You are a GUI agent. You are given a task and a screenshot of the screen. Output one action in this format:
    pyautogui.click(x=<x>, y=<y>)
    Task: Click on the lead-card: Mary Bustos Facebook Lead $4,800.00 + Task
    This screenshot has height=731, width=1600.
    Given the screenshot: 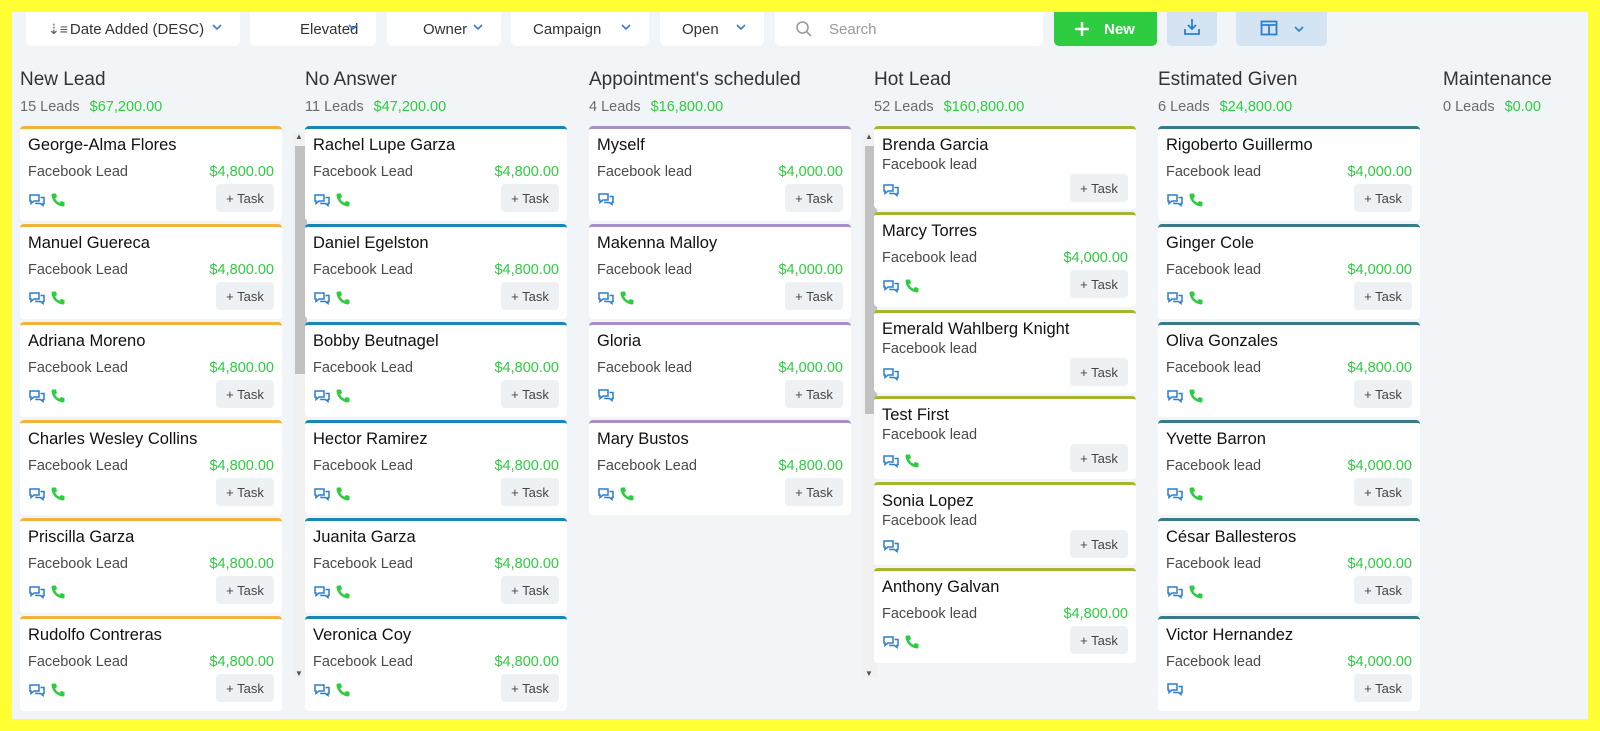 What is the action you would take?
    pyautogui.click(x=720, y=467)
    